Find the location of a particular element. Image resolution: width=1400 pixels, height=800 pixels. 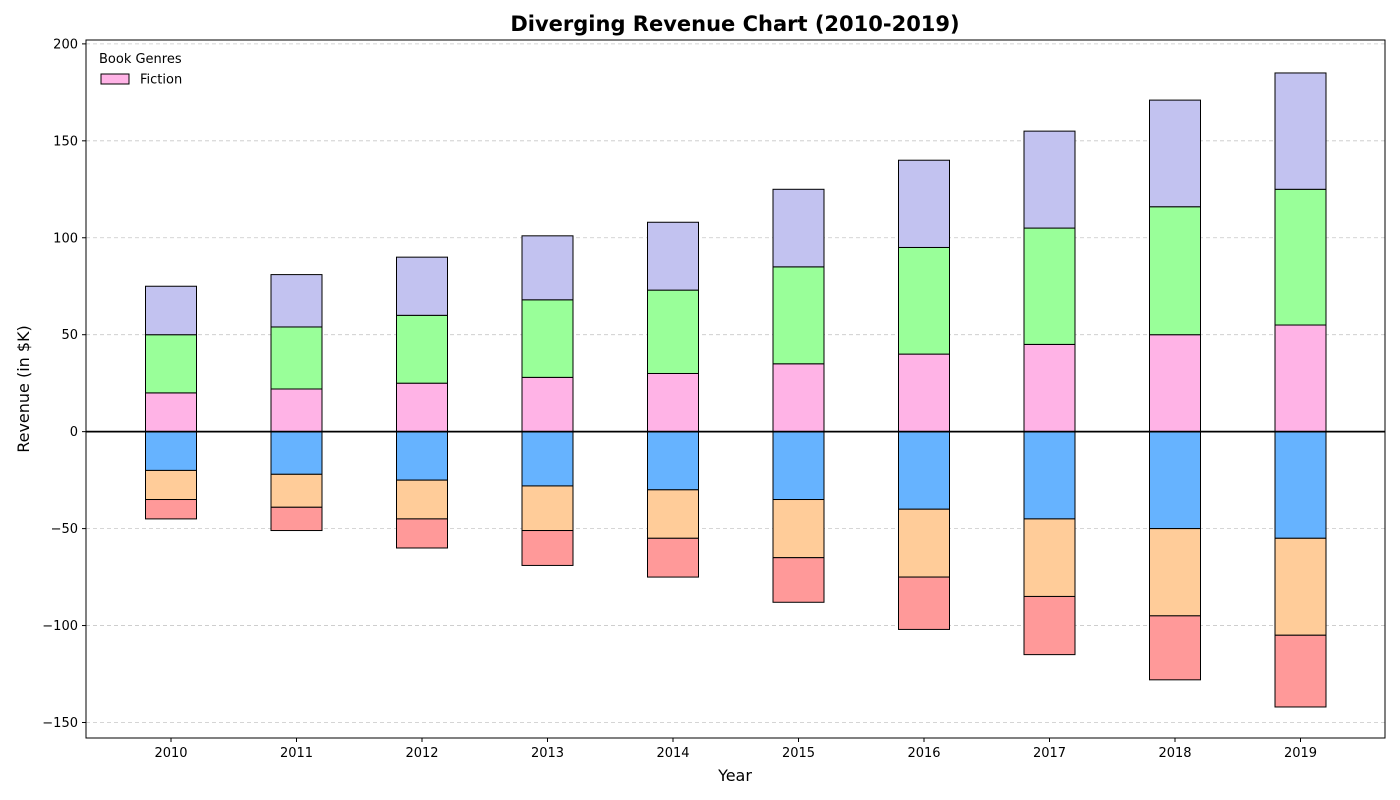

x-axis-label: Year is located at coordinates (734, 775).